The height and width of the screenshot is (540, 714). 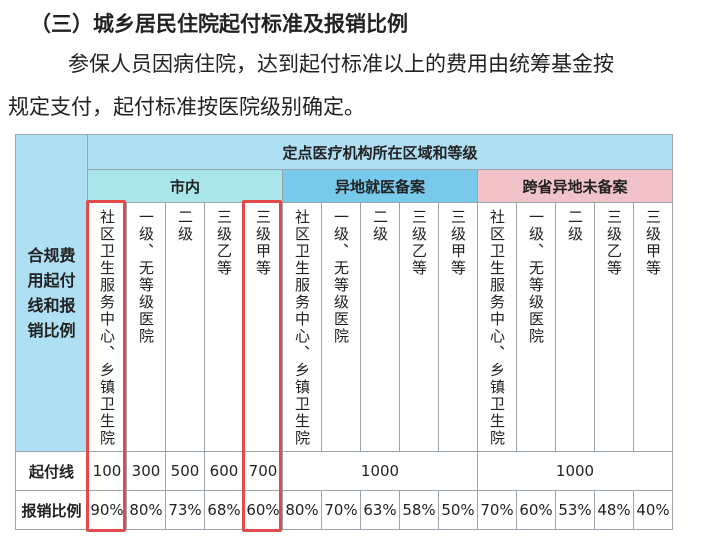 I want to click on side-header-text: 合规费 用起付 线和报 销比例, so click(x=51, y=293).